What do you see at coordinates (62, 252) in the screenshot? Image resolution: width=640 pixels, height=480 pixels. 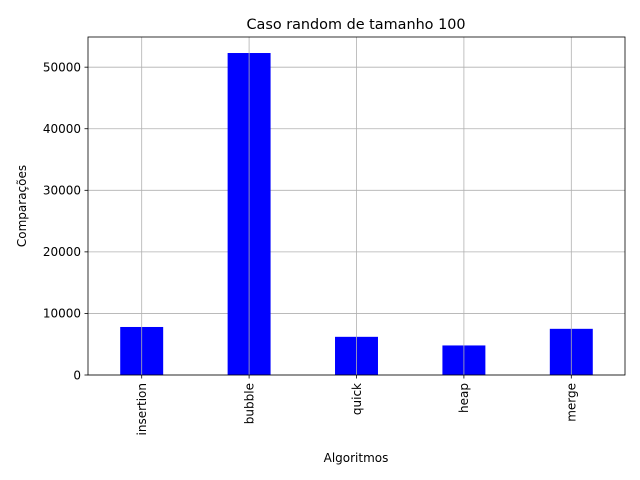 I see `y-tick-label: 20000` at bounding box center [62, 252].